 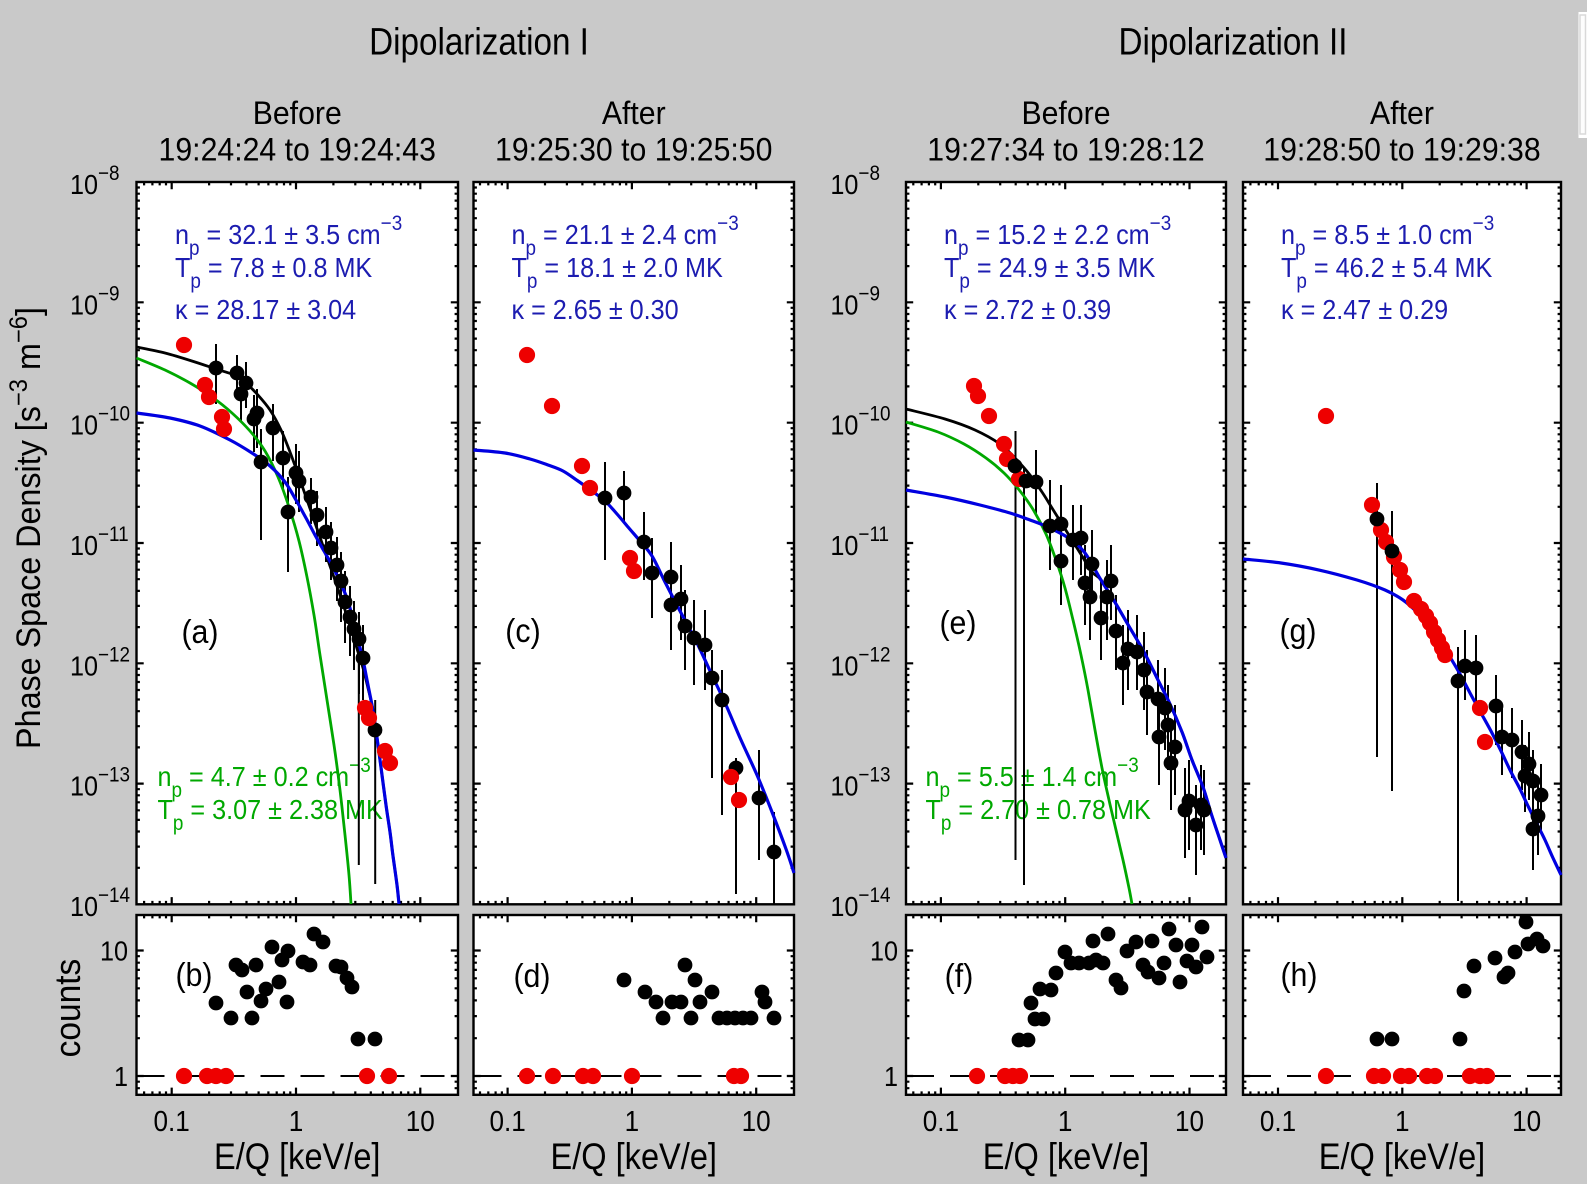 What do you see at coordinates (265, 310) in the screenshot?
I see `svg-text: κ = 28.17 ± 3.04` at bounding box center [265, 310].